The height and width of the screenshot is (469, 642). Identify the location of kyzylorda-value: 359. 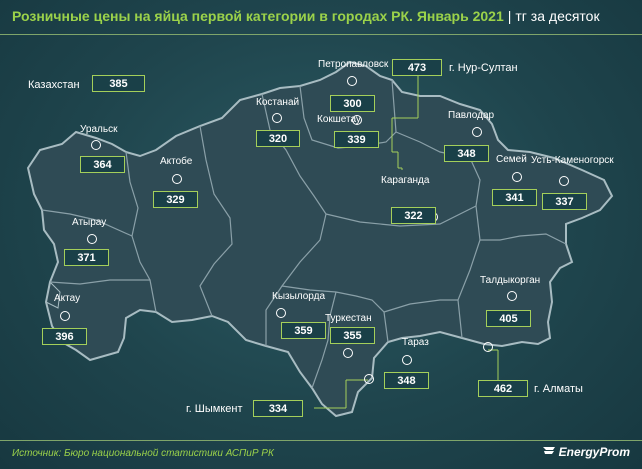
(303, 330).